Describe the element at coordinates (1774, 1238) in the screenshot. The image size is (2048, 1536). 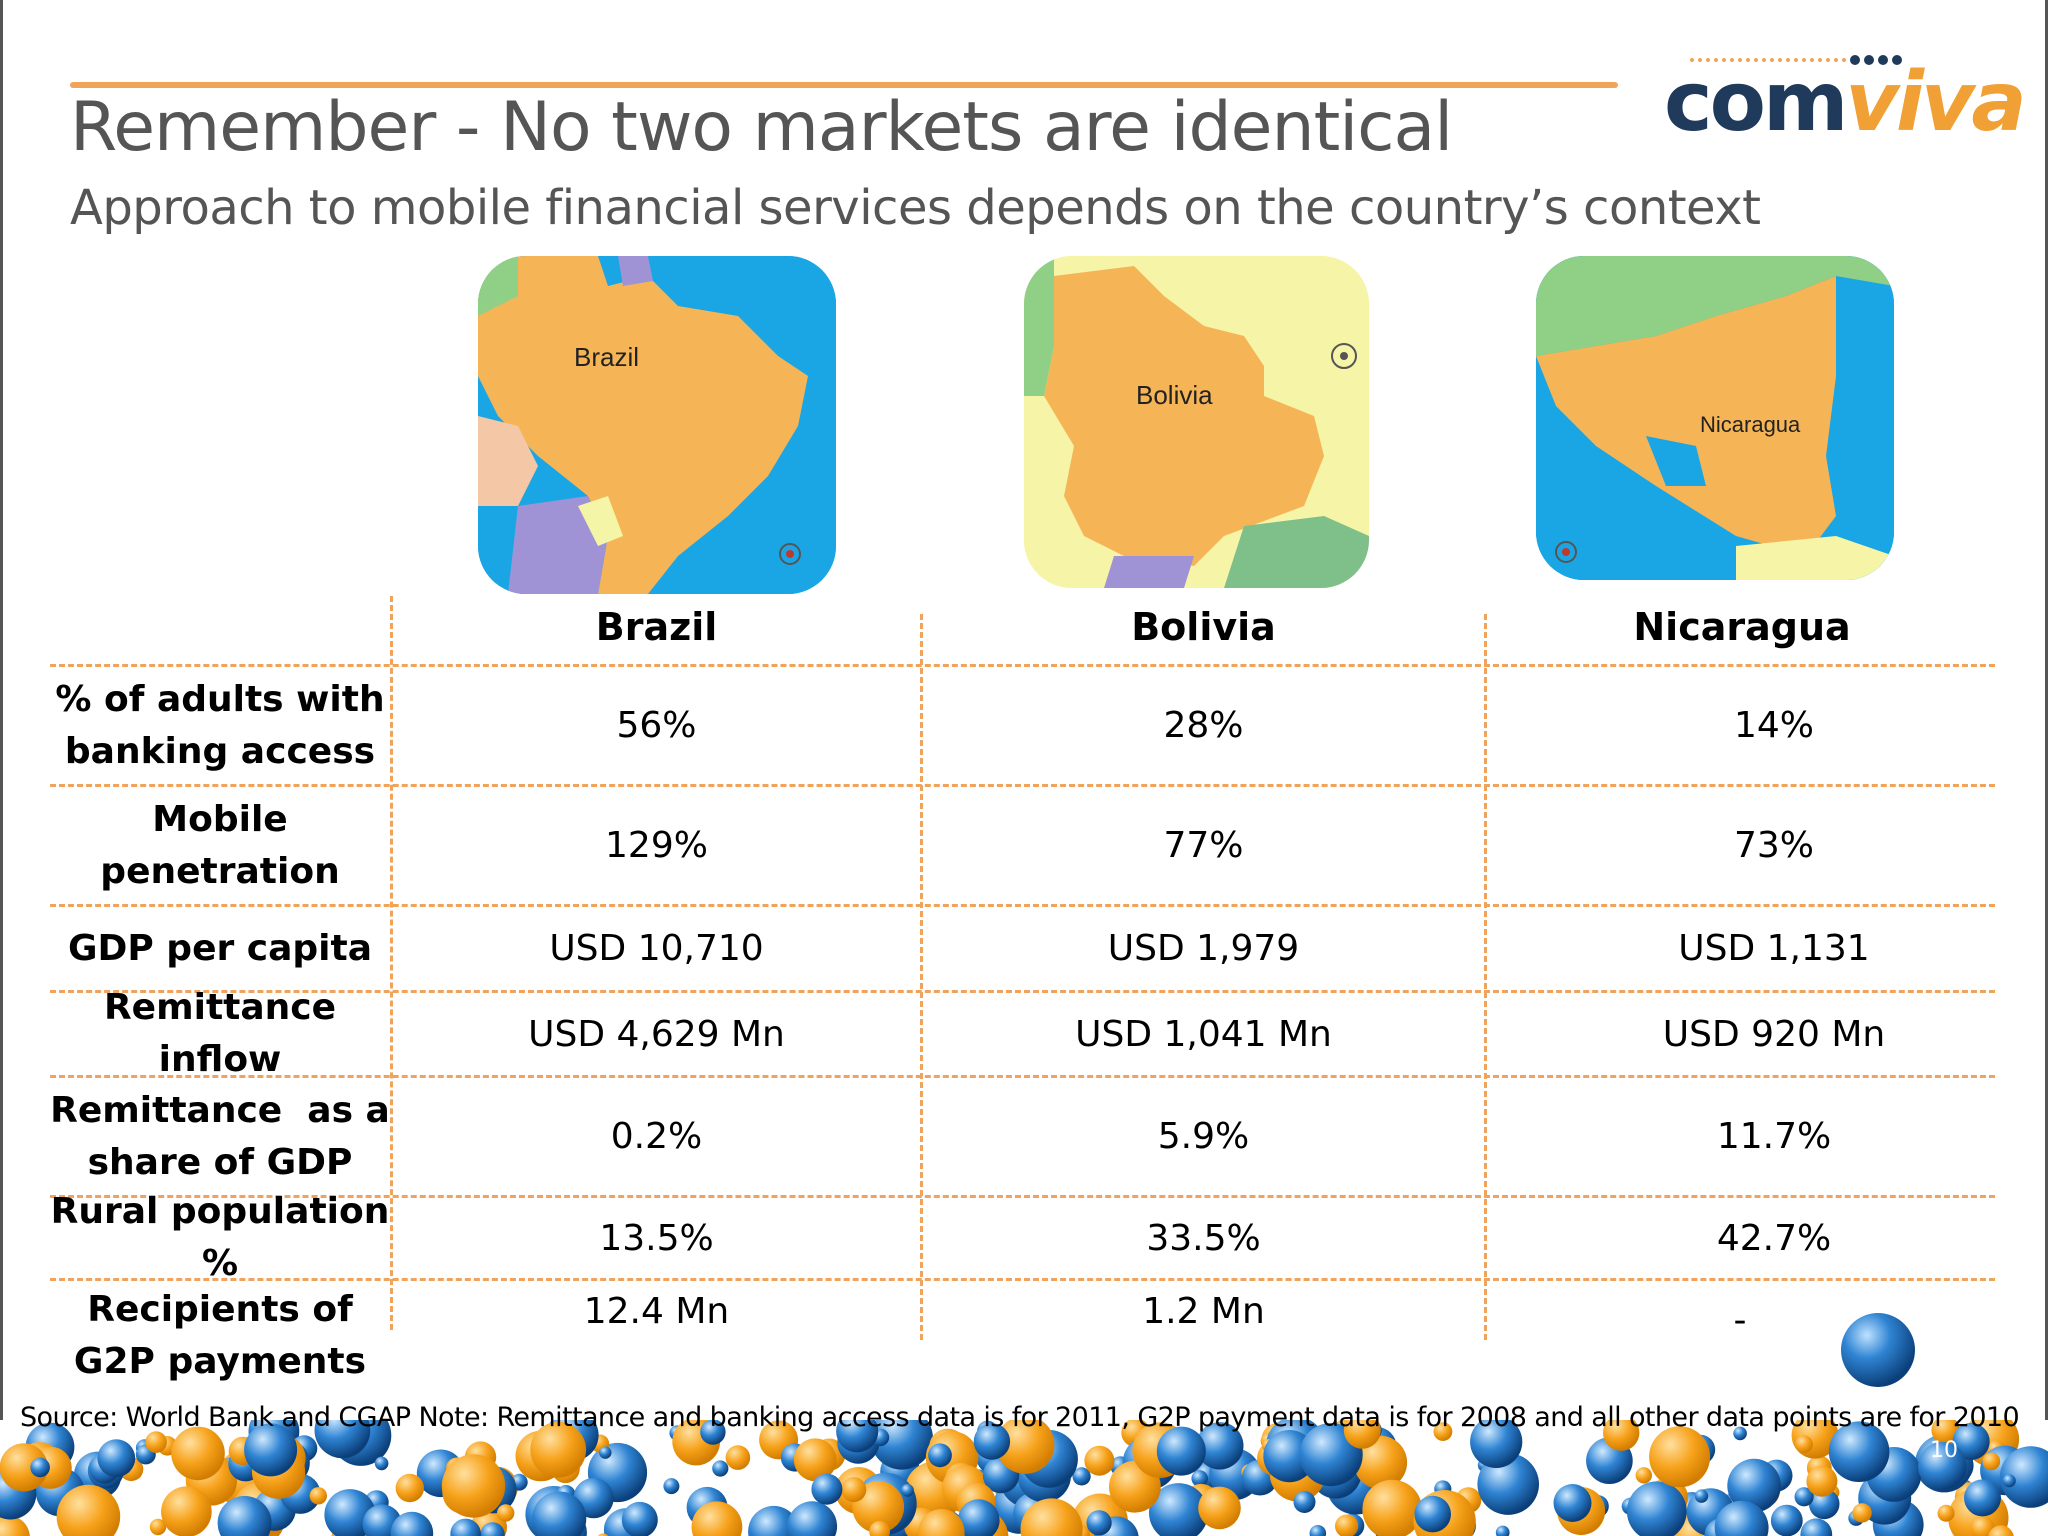
I see `table-cell: 42.7%` at that location.